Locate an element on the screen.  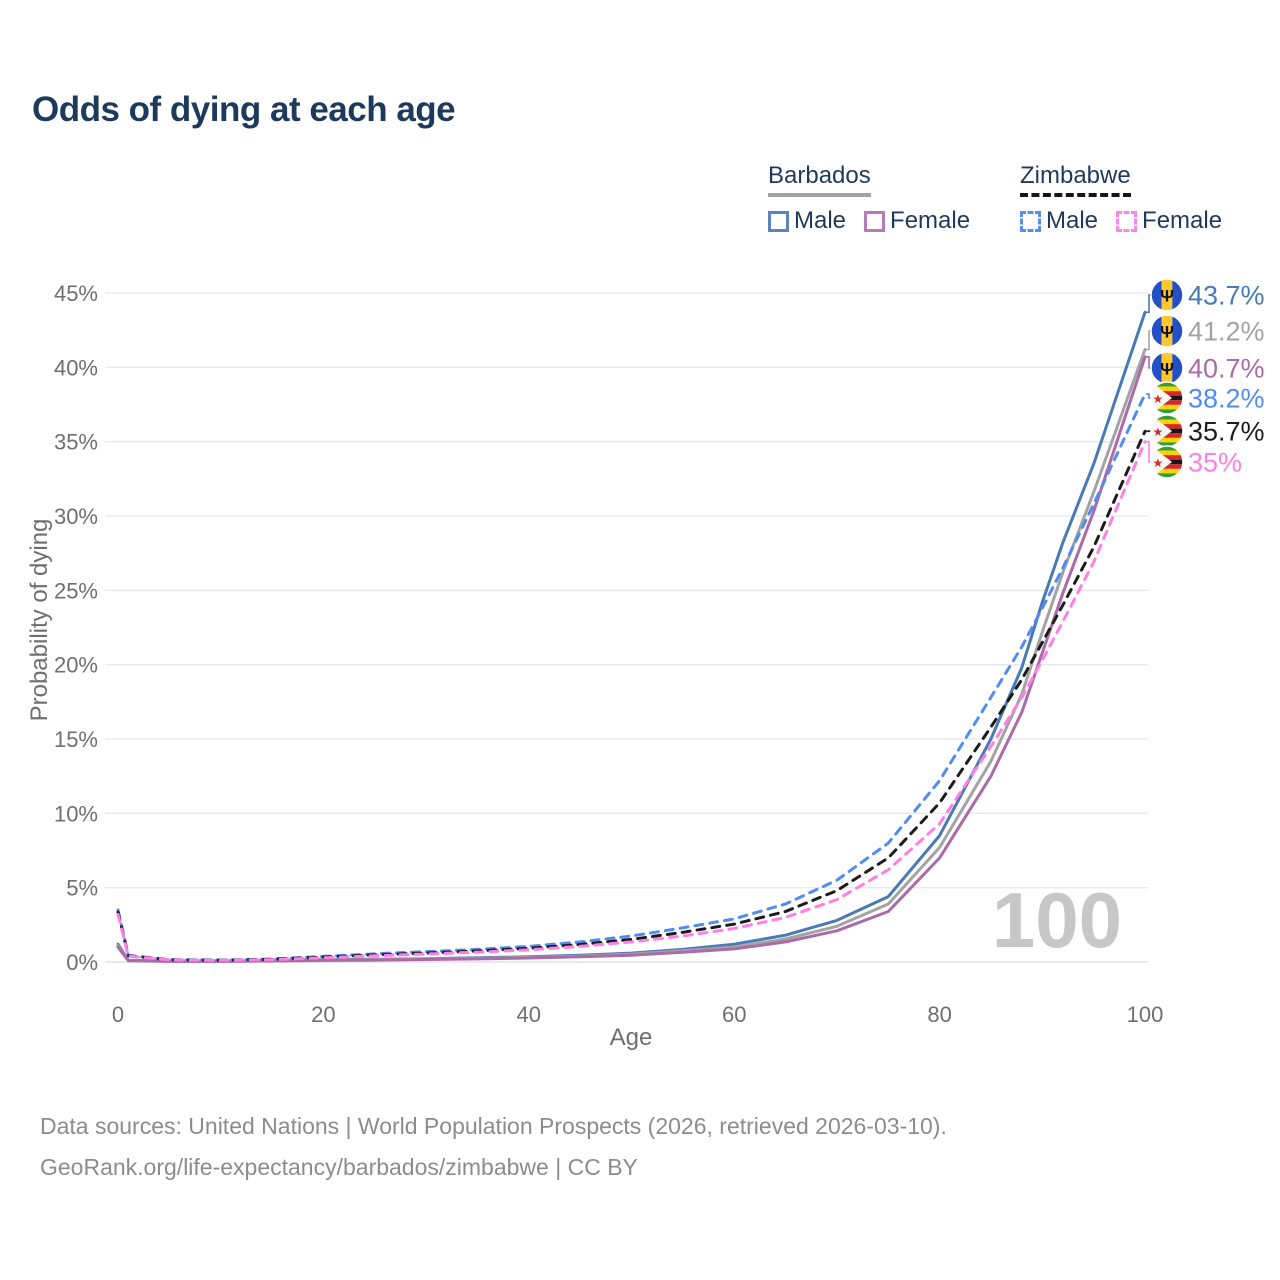
y-tick-label: 5% is located at coordinates (82, 888).